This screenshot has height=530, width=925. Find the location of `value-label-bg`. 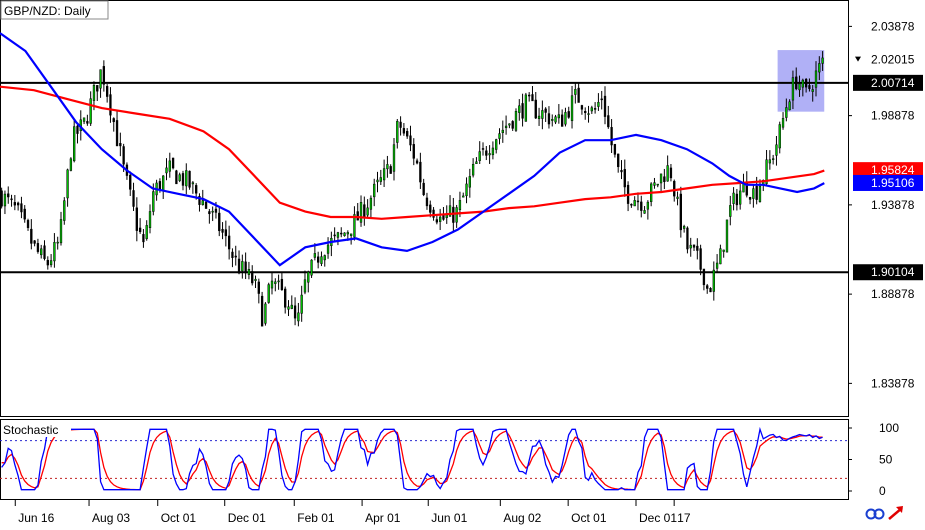

value-label-bg is located at coordinates (888, 59).